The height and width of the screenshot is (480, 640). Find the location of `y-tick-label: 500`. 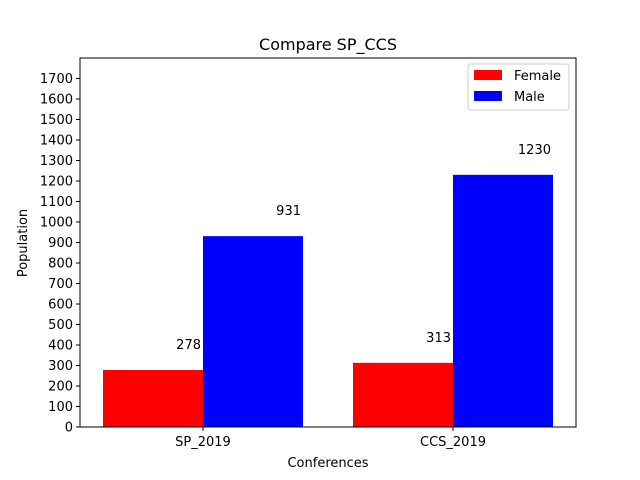

y-tick-label: 500 is located at coordinates (60, 325).